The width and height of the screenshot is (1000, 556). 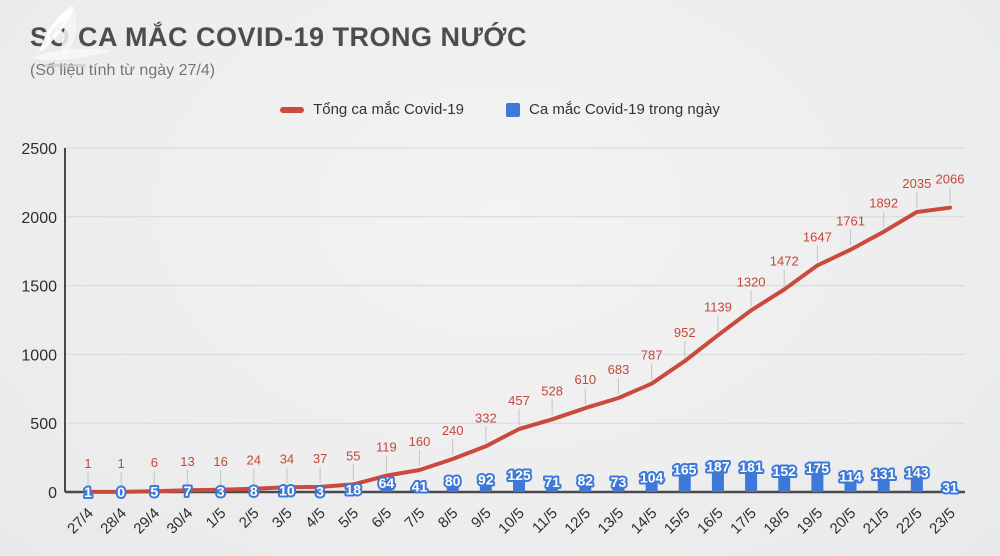 What do you see at coordinates (154, 462) in the screenshot?
I see `cumulative-label: 6` at bounding box center [154, 462].